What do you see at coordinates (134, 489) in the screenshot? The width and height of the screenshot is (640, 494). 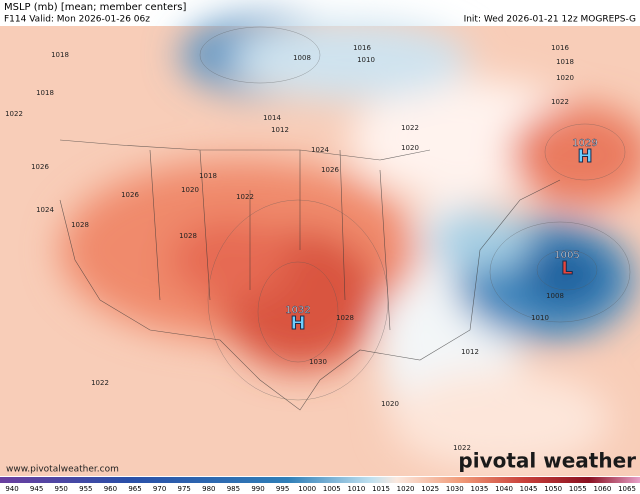 I see `colorbar-tick-label: 965` at bounding box center [134, 489].